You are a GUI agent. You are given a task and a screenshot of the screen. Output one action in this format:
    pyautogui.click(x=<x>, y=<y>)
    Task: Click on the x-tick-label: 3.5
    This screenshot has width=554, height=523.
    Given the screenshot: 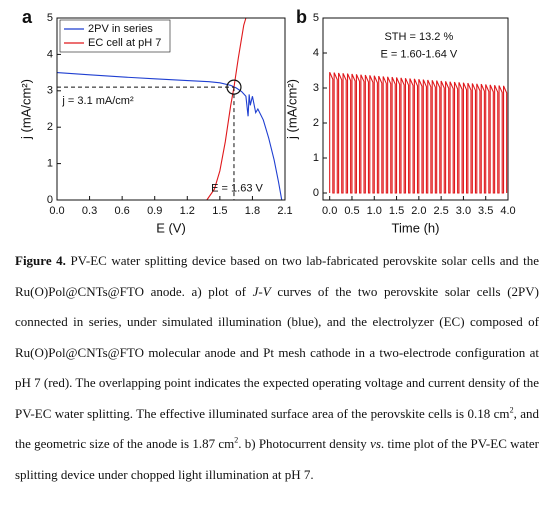 What is the action you would take?
    pyautogui.click(x=485, y=211)
    